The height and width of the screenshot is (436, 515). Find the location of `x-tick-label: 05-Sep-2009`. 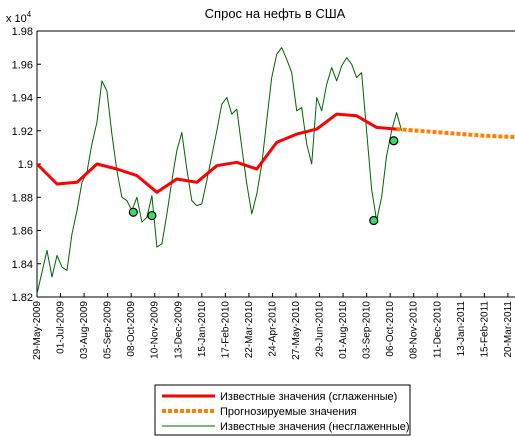

x-tick-label: 05-Sep-2009 is located at coordinates (108, 330).